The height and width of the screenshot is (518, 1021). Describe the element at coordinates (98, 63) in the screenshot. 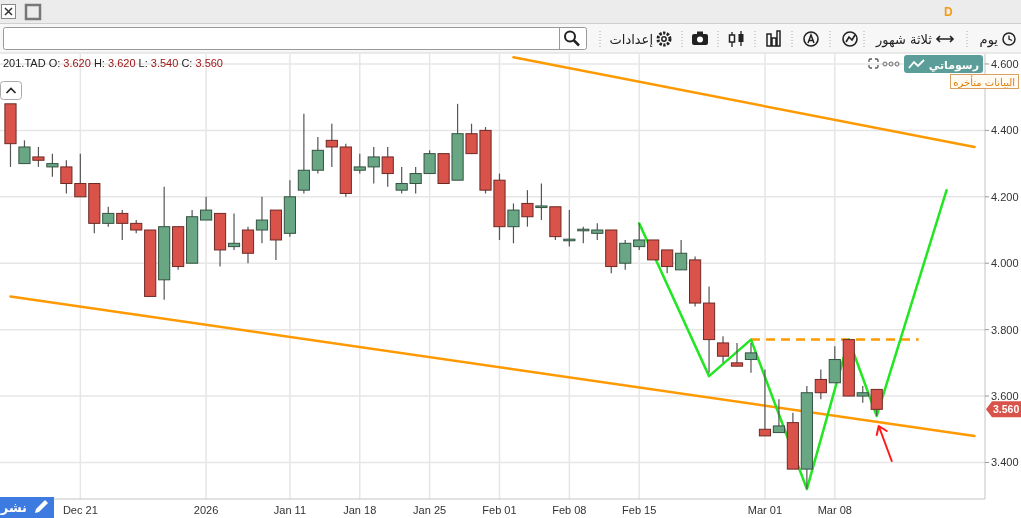

I see `text: 201.TAD O: 3.620 H: 3.620 L: 3.540 C:` at that location.